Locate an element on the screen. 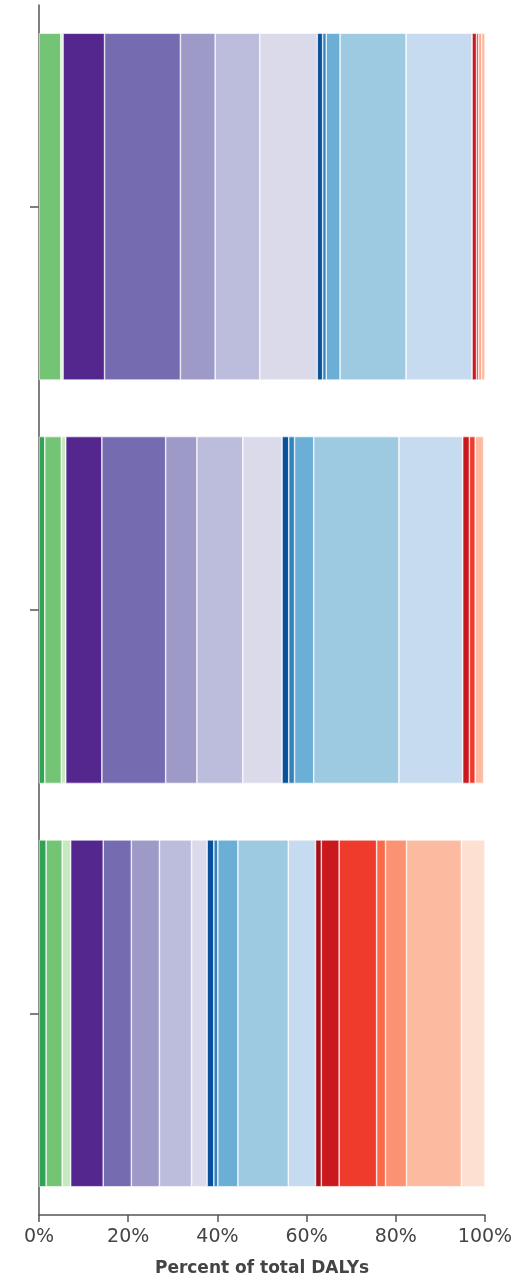  x-tick-label: 80% is located at coordinates (395, 1234).